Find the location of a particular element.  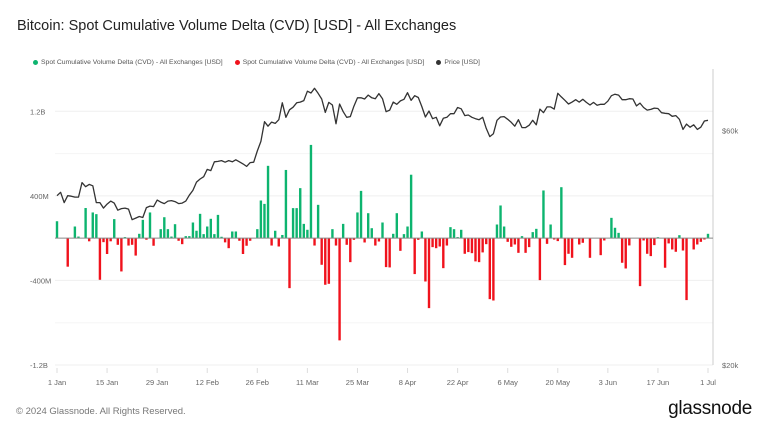

x-tick-label: 15 Jan is located at coordinates (107, 382).